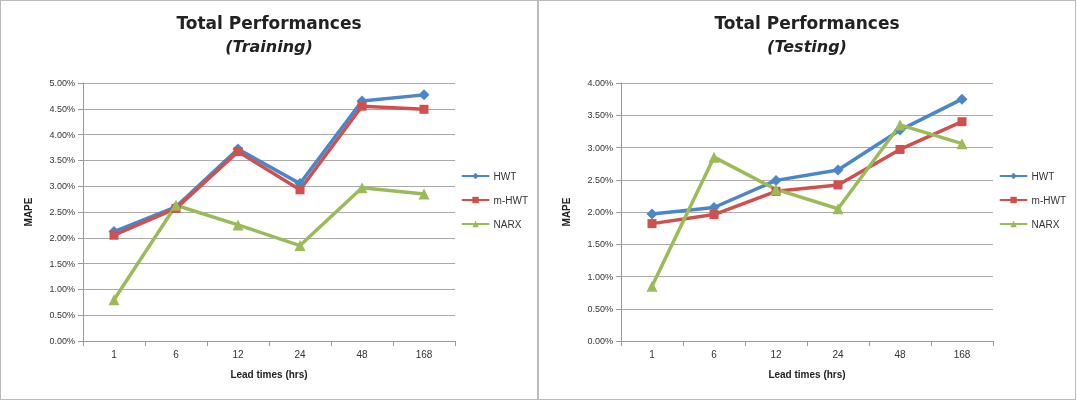 The image size is (1077, 400). What do you see at coordinates (62, 83) in the screenshot?
I see `y-tick-label: 5.00%` at bounding box center [62, 83].